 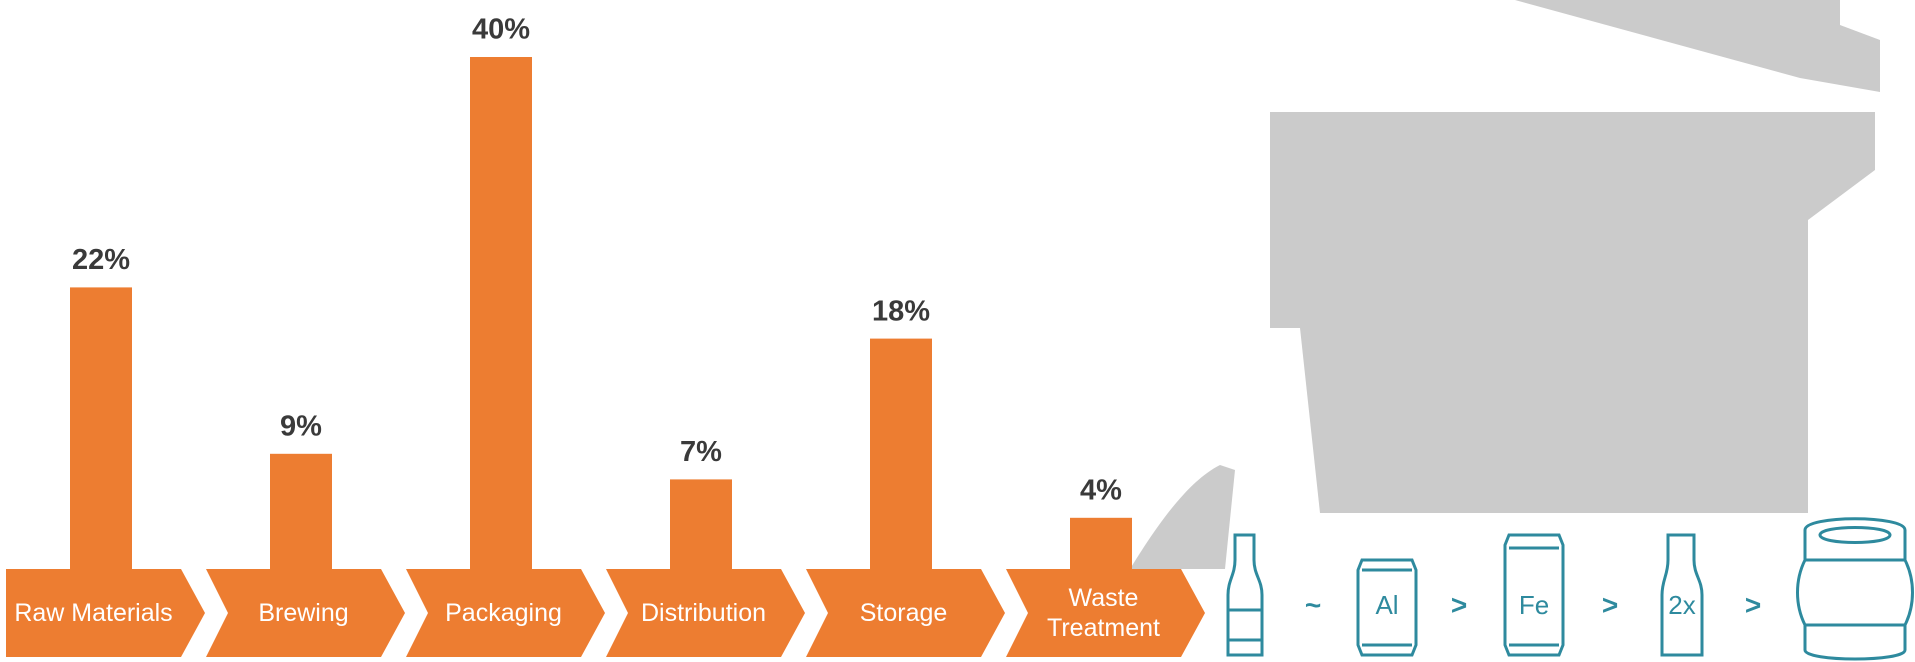 I want to click on category-label: Packaging, so click(x=503, y=613).